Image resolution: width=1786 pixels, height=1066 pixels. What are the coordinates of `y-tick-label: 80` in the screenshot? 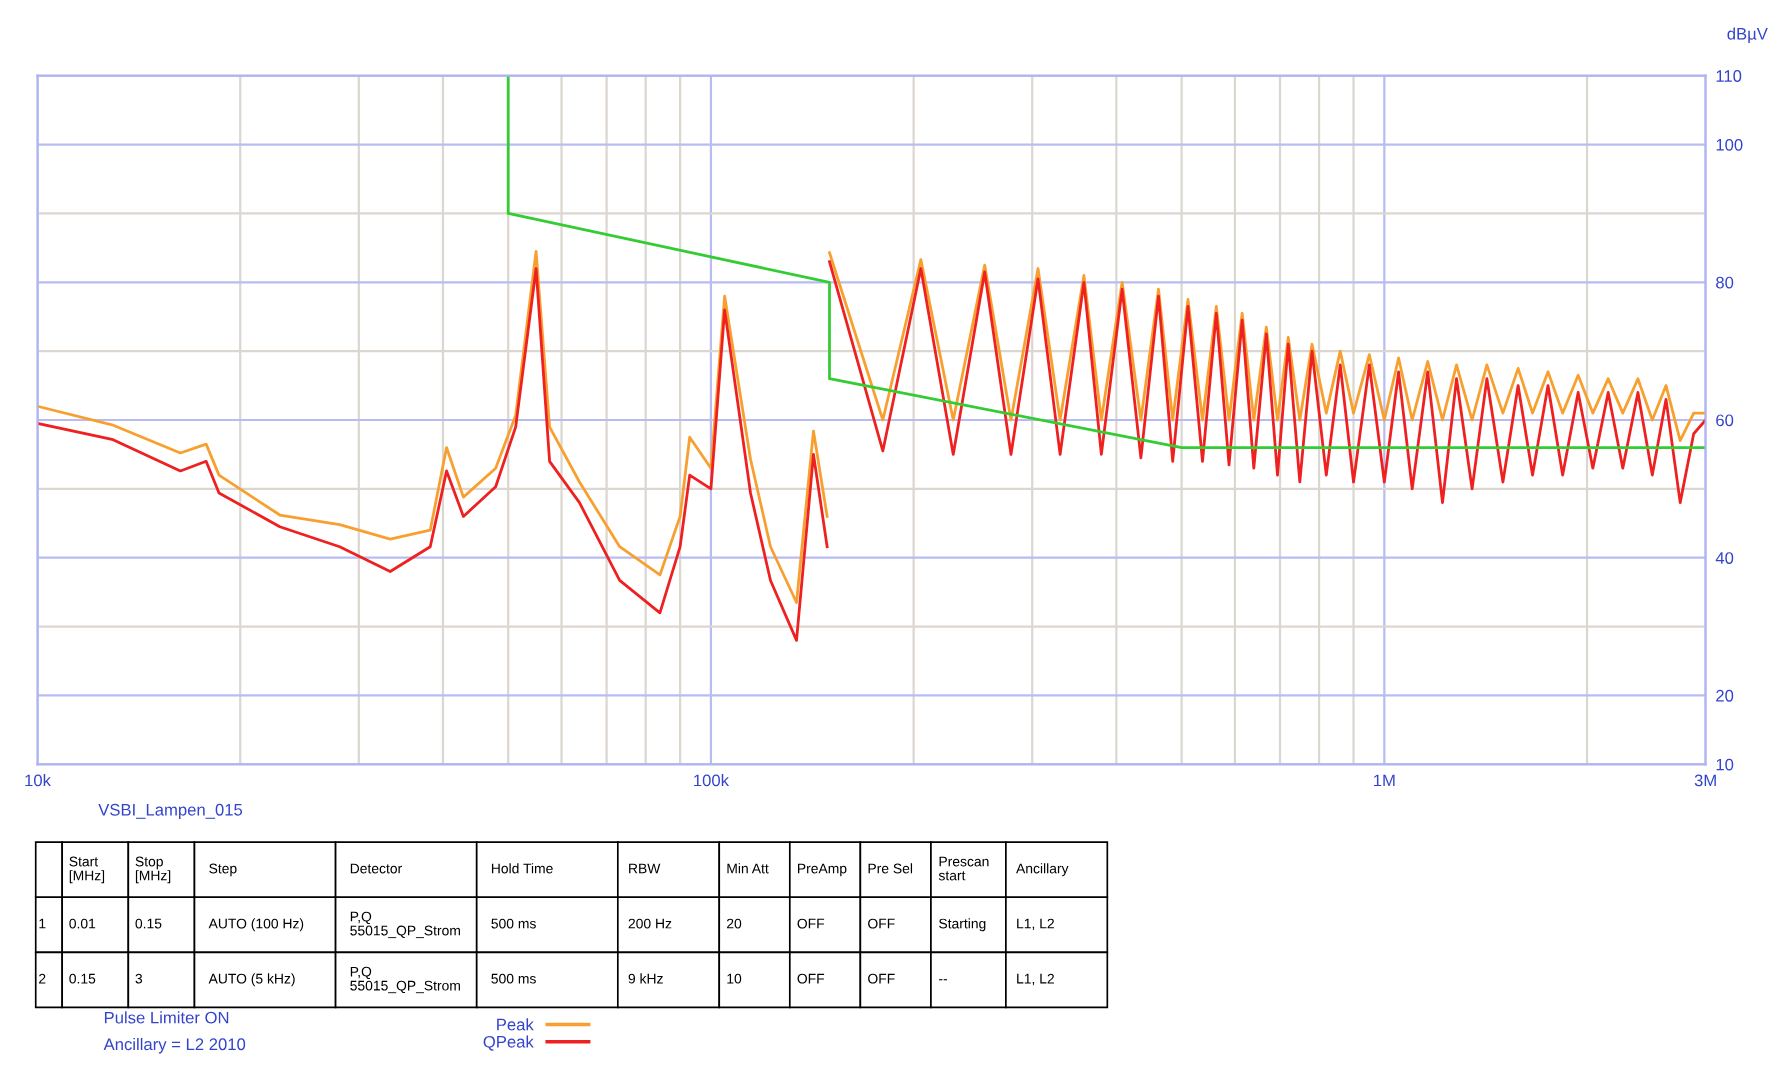 It's located at (1725, 282).